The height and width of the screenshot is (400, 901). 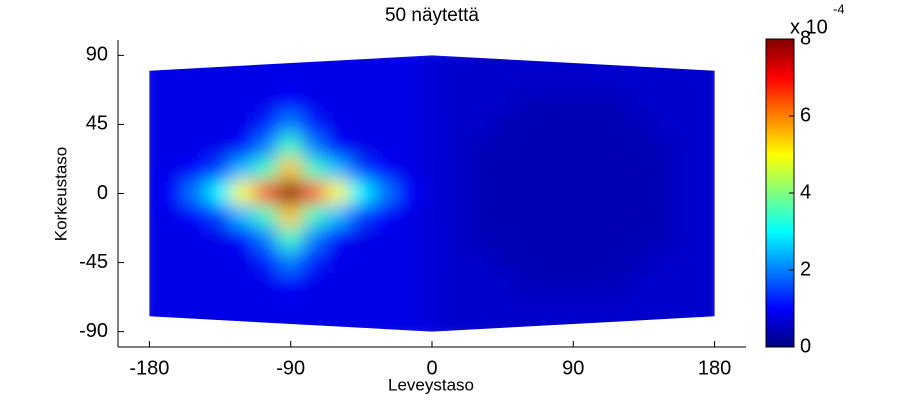 I want to click on x-tick-label: -90, so click(x=290, y=368).